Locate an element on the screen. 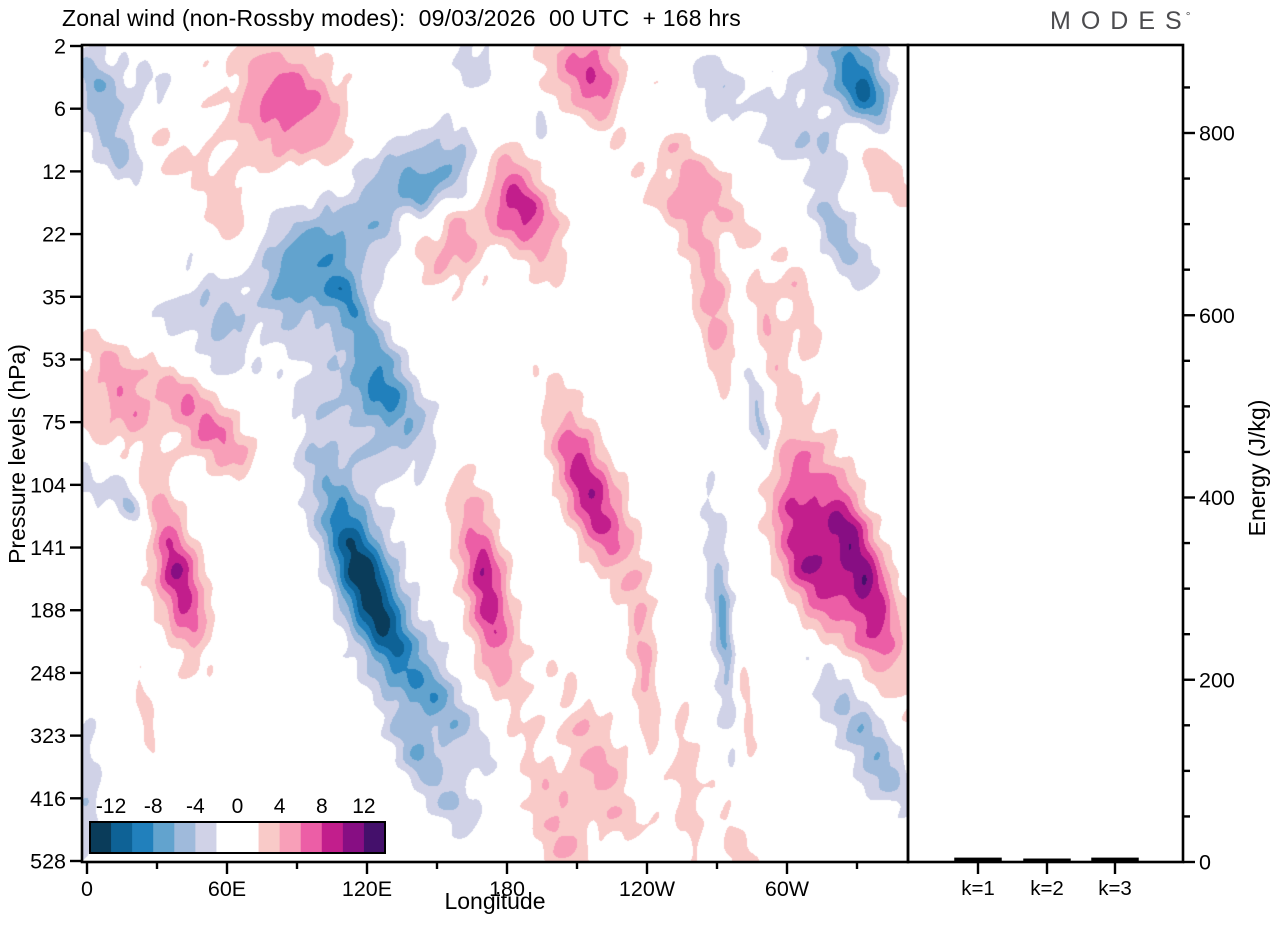  colorbar-border is located at coordinates (237, 837).